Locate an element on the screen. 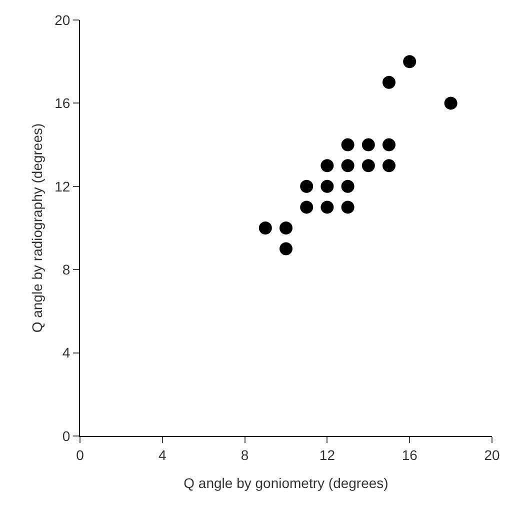  x-tick-label: 4 is located at coordinates (162, 454).